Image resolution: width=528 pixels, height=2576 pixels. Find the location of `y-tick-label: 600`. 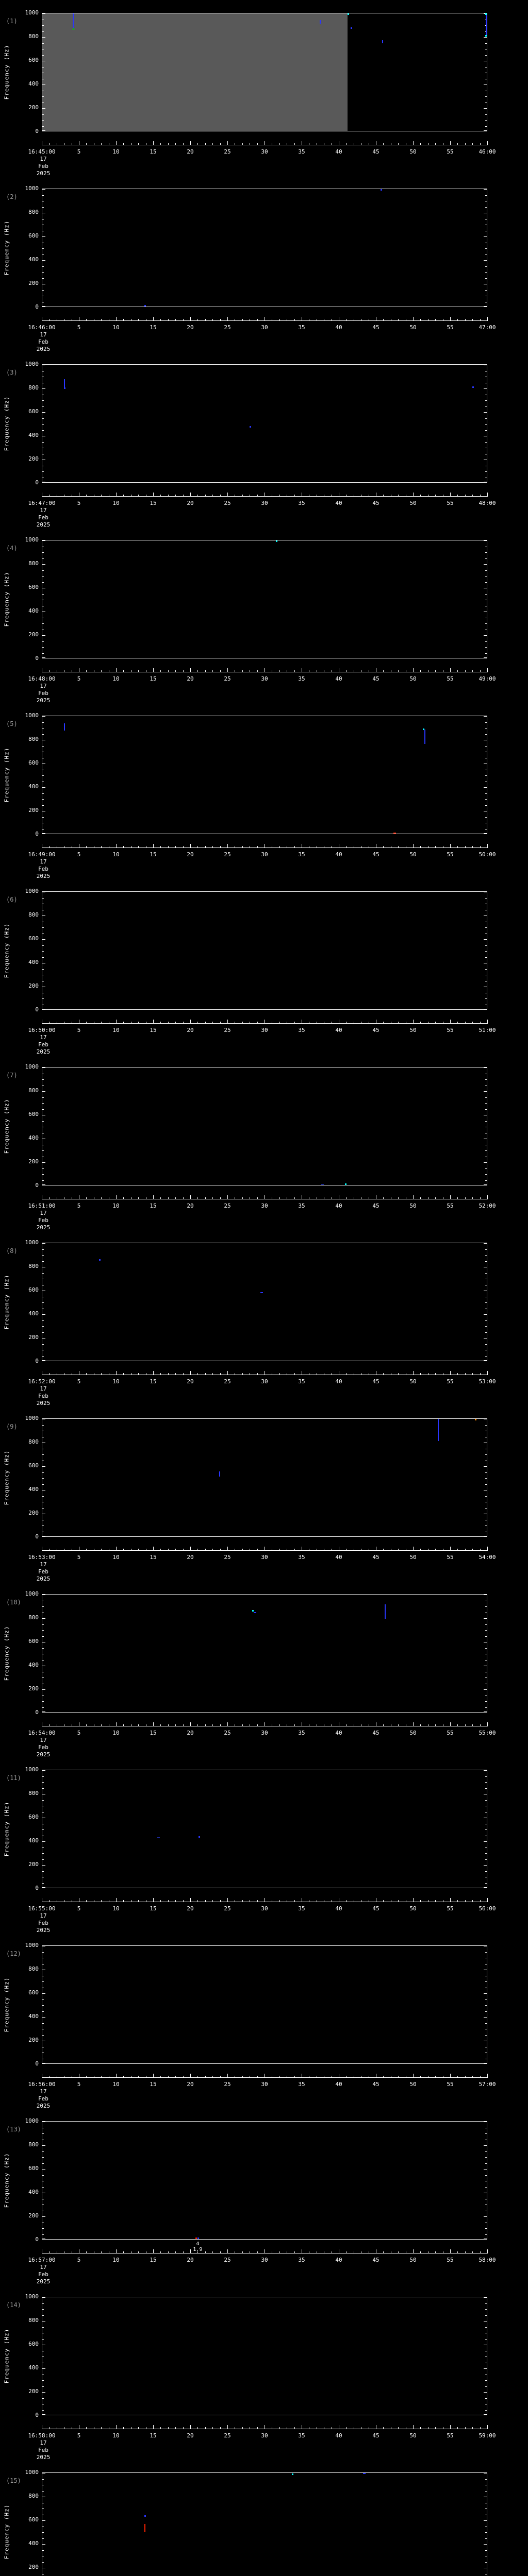

y-tick-label: 600 is located at coordinates (33, 1641).